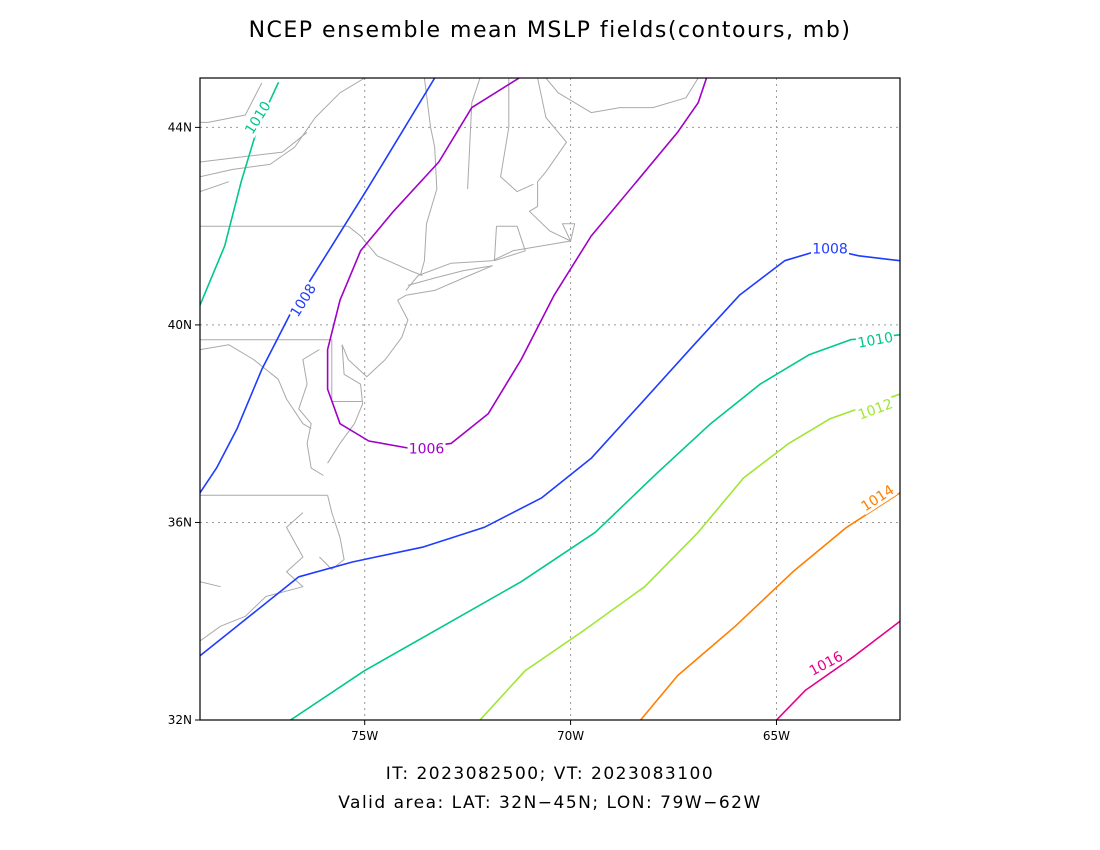 The height and width of the screenshot is (850, 1100). I want to click on contour-label-1008: 1008, so click(830, 249).